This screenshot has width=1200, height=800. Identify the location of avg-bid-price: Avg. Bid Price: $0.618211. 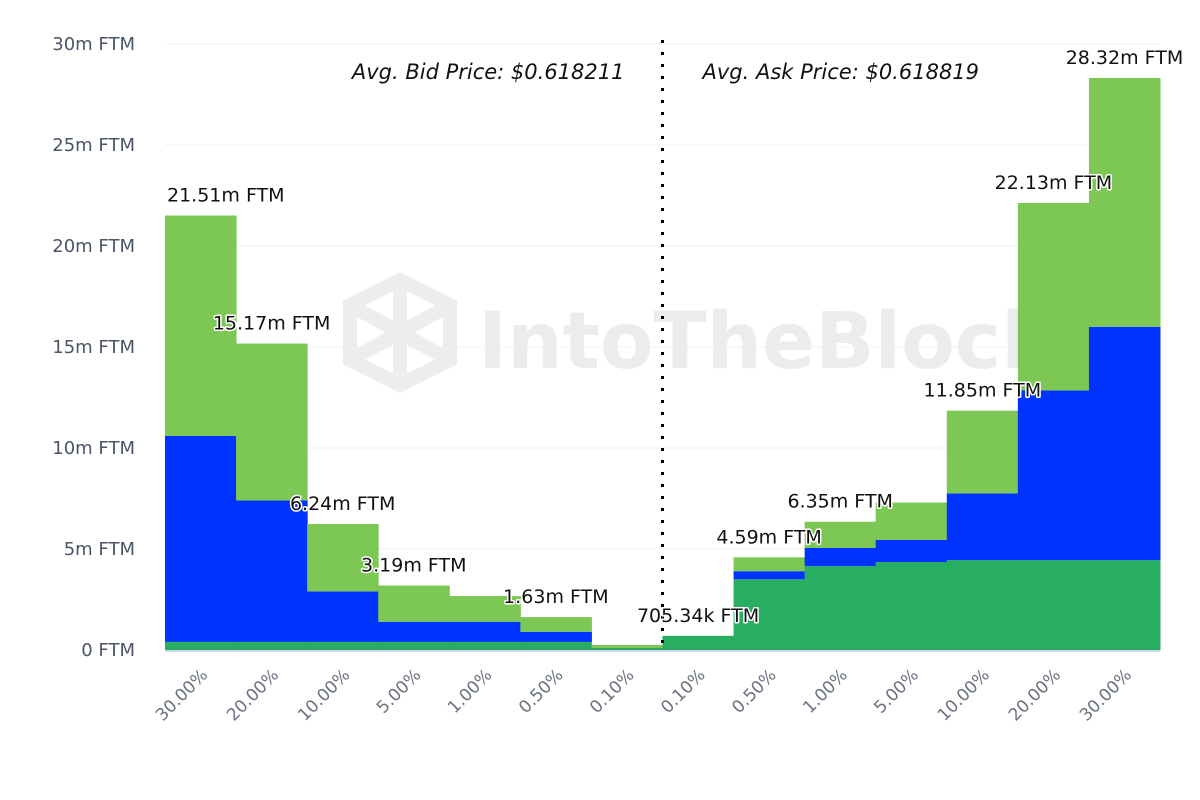
(487, 72).